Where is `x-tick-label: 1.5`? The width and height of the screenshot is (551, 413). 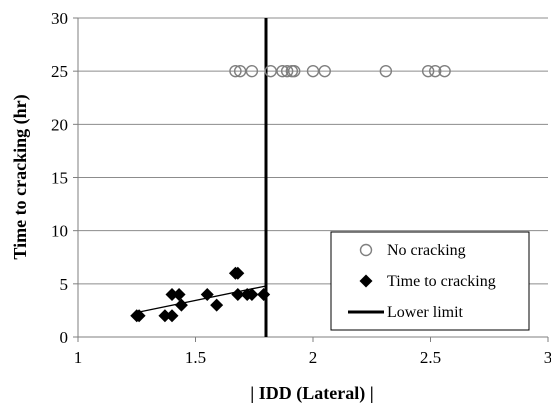
x-tick-label: 1.5 is located at coordinates (195, 357).